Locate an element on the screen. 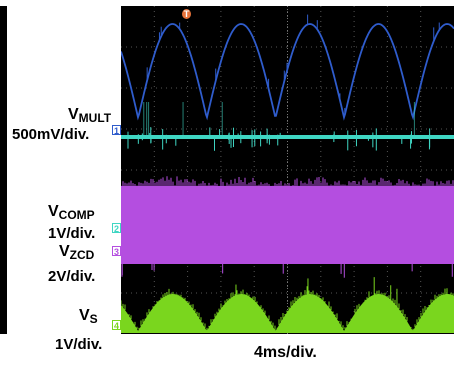 The width and height of the screenshot is (454, 369). vmult-name: V is located at coordinates (73, 114).